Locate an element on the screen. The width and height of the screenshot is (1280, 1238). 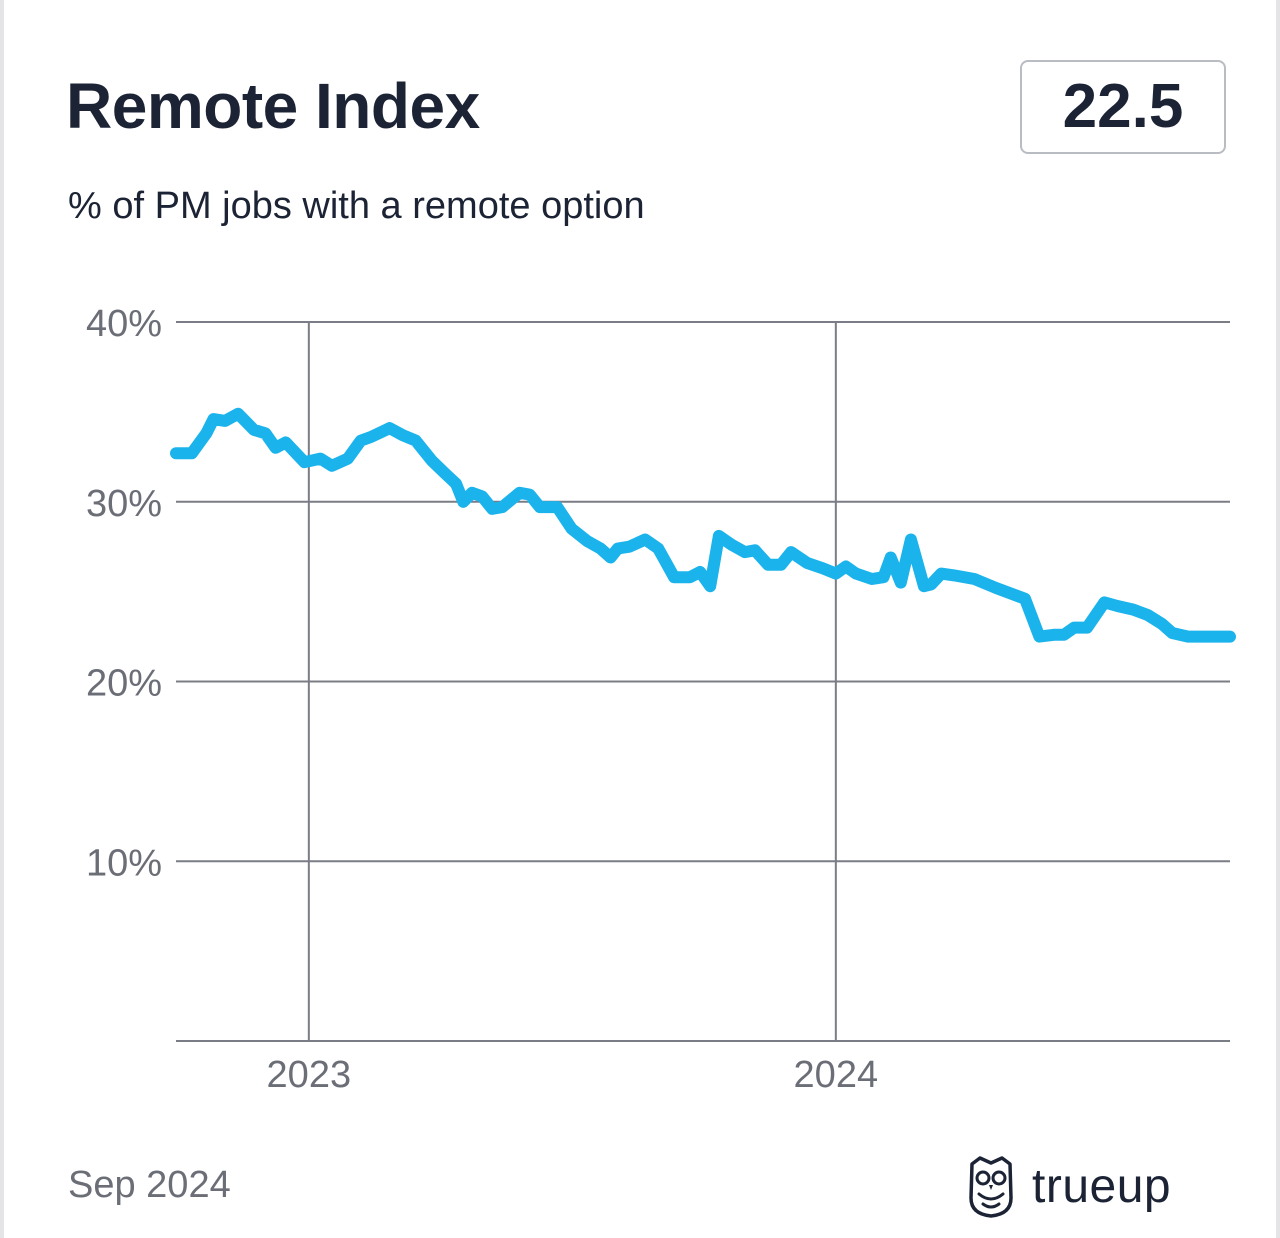
data-date: Sep 2024 is located at coordinates (149, 1185).